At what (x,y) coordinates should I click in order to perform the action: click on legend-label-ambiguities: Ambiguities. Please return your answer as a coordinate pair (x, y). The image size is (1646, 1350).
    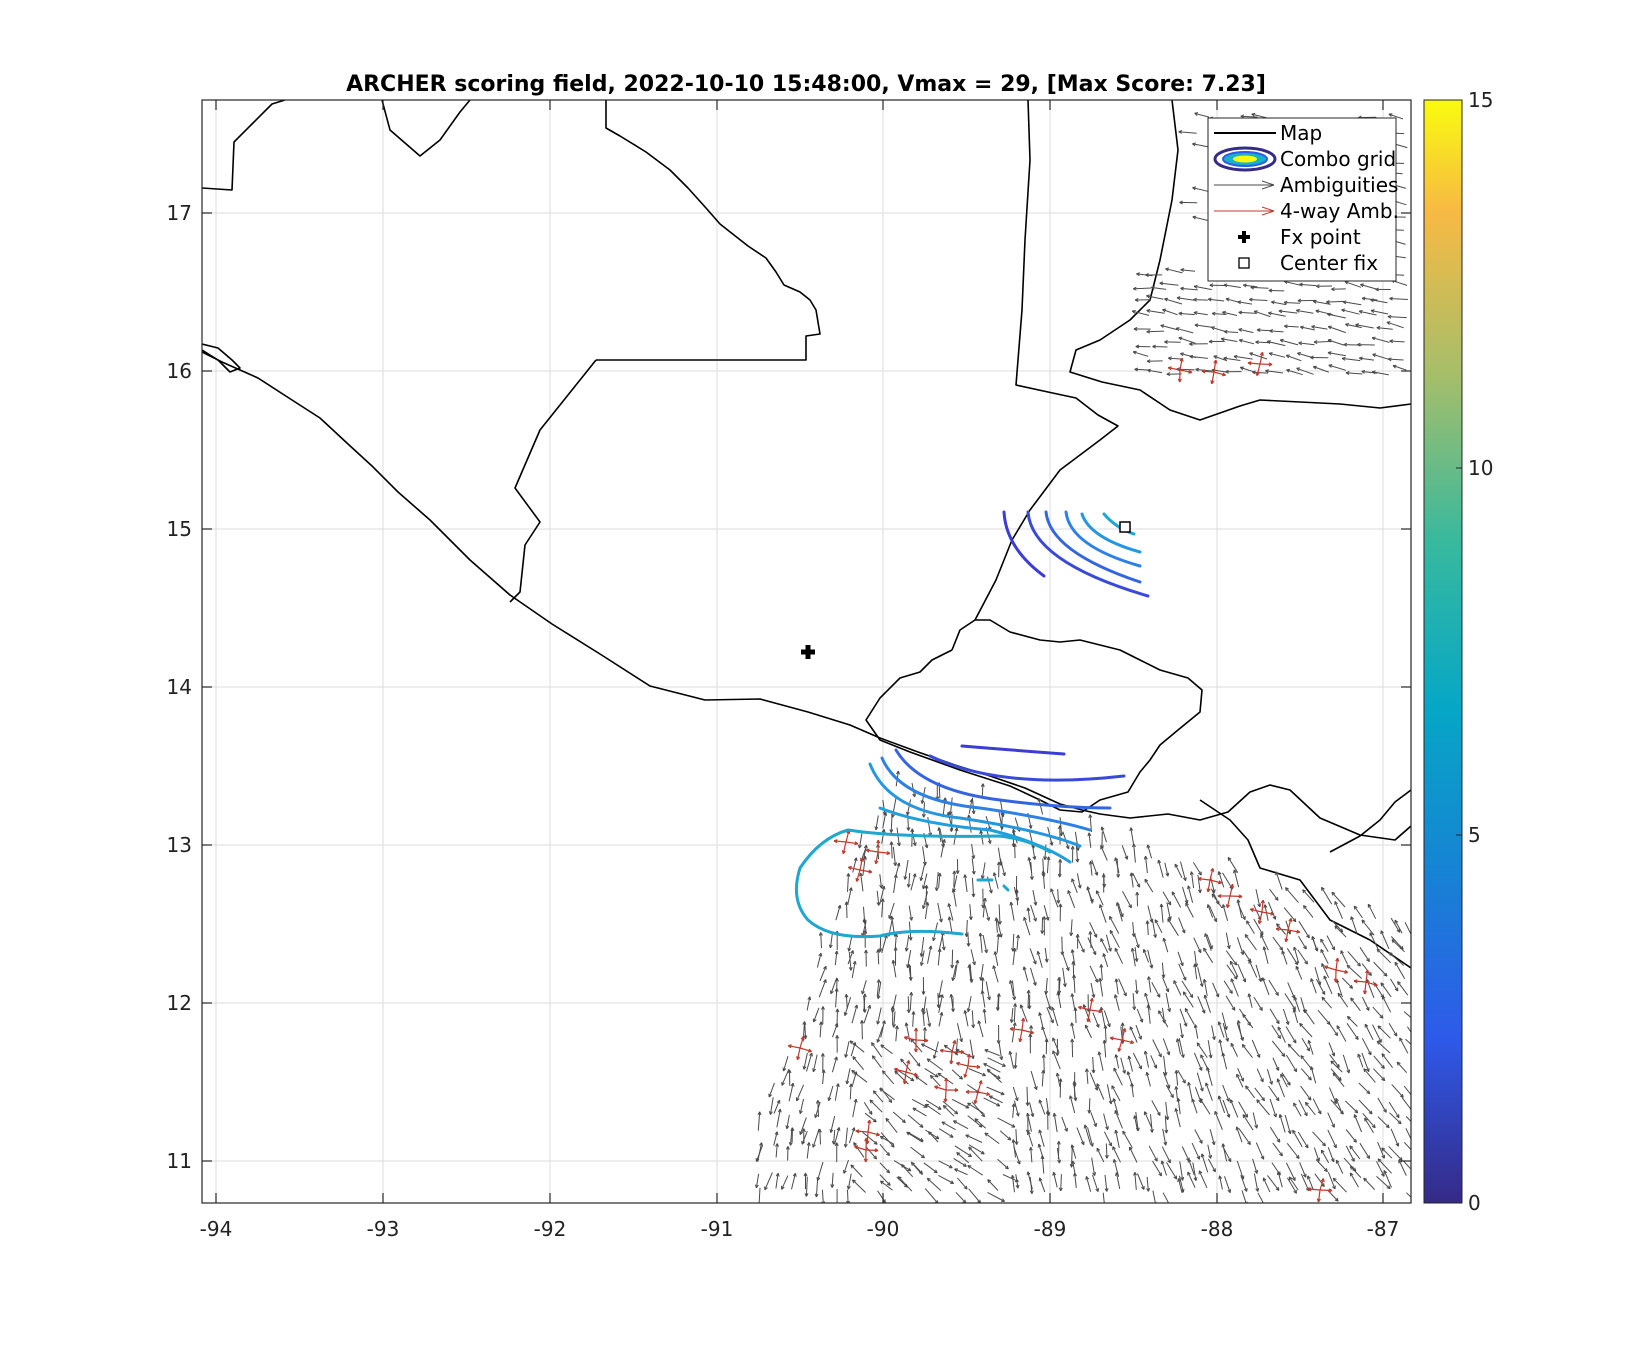
    Looking at the image, I should click on (1339, 185).